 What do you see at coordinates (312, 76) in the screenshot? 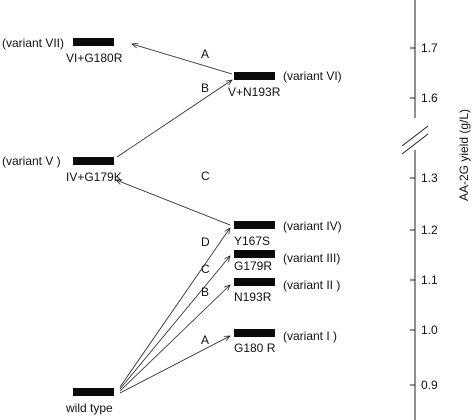
I see `variant-name: (variant VI)` at bounding box center [312, 76].